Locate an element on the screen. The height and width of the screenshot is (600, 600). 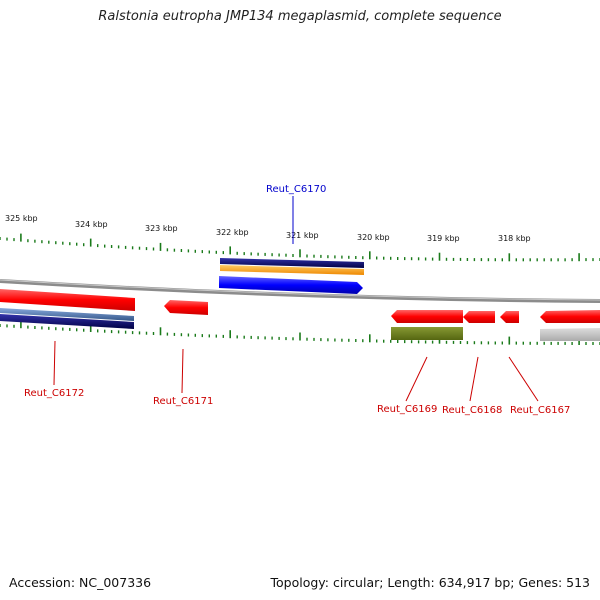
feature-bar-orange is located at coordinates (292, 270).